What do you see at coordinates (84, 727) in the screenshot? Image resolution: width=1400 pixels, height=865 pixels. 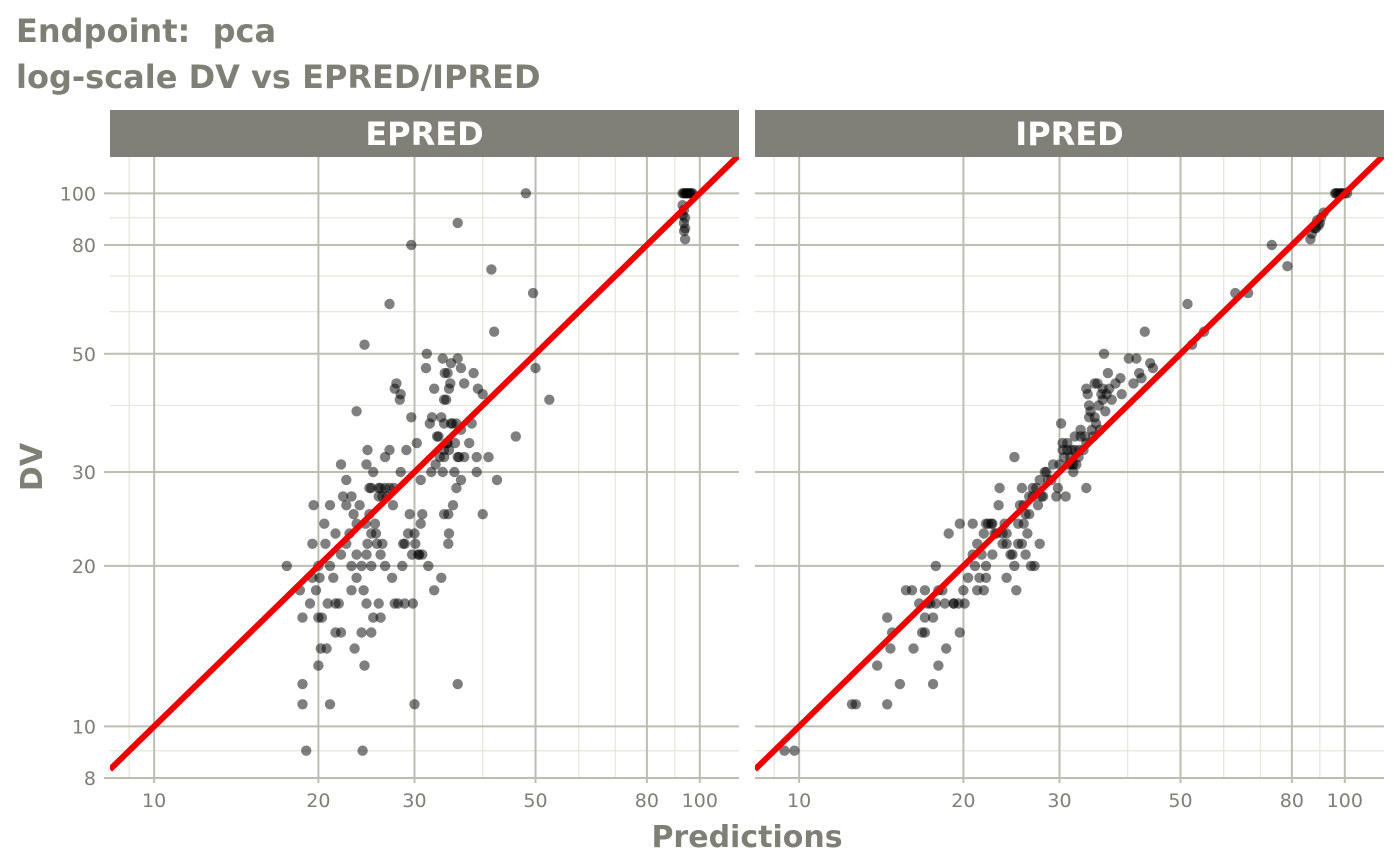 I see `y-tick-label: 10` at bounding box center [84, 727].